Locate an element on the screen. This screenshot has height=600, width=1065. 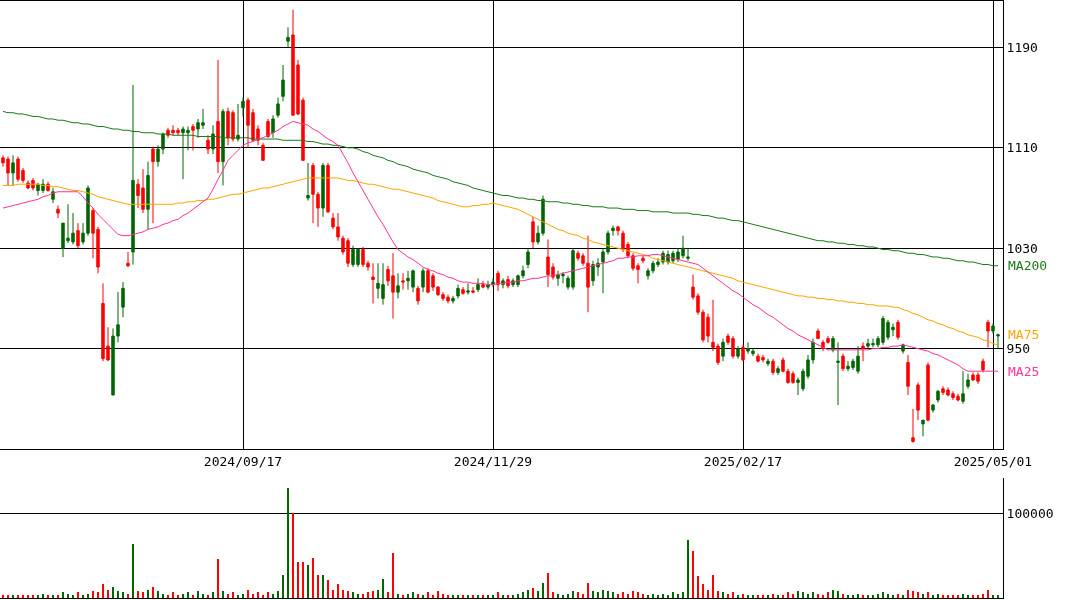
x-tick-label: 2025/05/01 is located at coordinates (993, 461).